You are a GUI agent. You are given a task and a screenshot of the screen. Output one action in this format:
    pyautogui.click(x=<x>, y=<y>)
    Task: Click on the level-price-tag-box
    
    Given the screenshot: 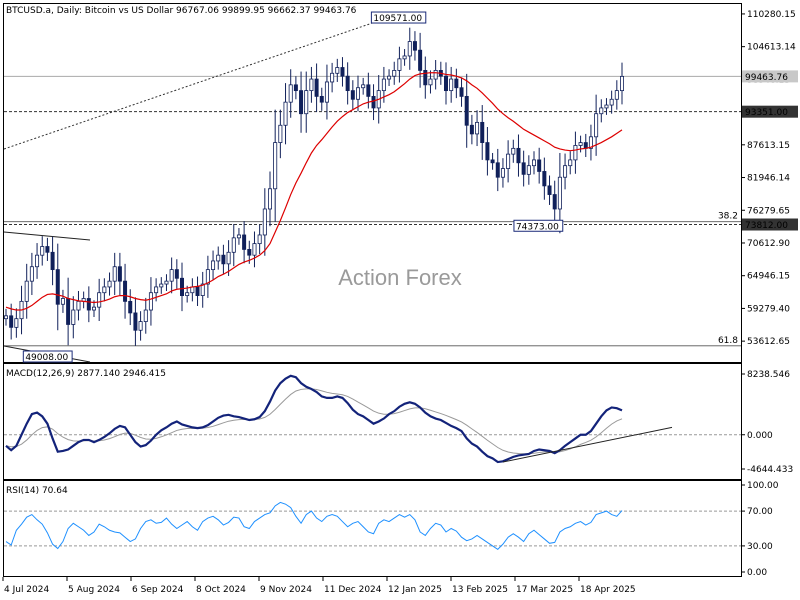 What is the action you would take?
    pyautogui.click(x=770, y=111)
    